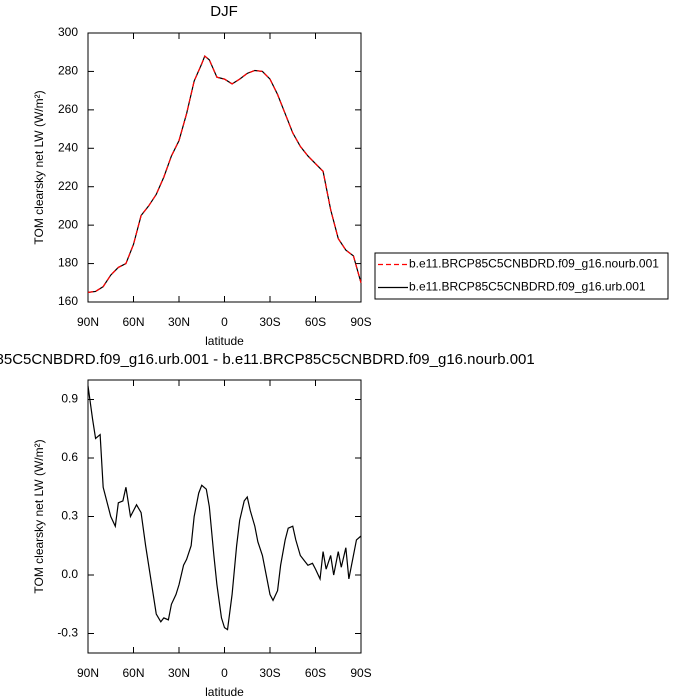 The width and height of the screenshot is (700, 700). Describe the element at coordinates (67, 633) in the screenshot. I see `y-tick-label: -0.3` at that location.